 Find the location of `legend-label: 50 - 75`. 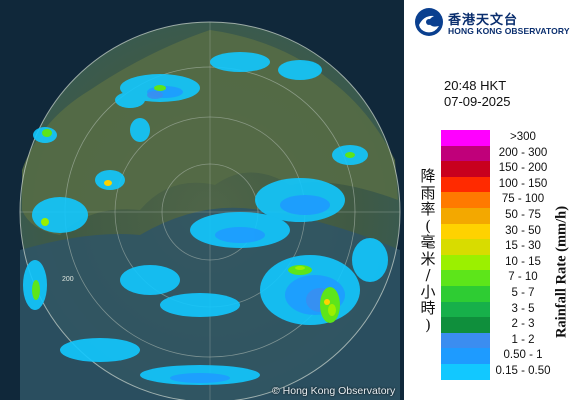

legend-label: 50 - 75 is located at coordinates (523, 214).